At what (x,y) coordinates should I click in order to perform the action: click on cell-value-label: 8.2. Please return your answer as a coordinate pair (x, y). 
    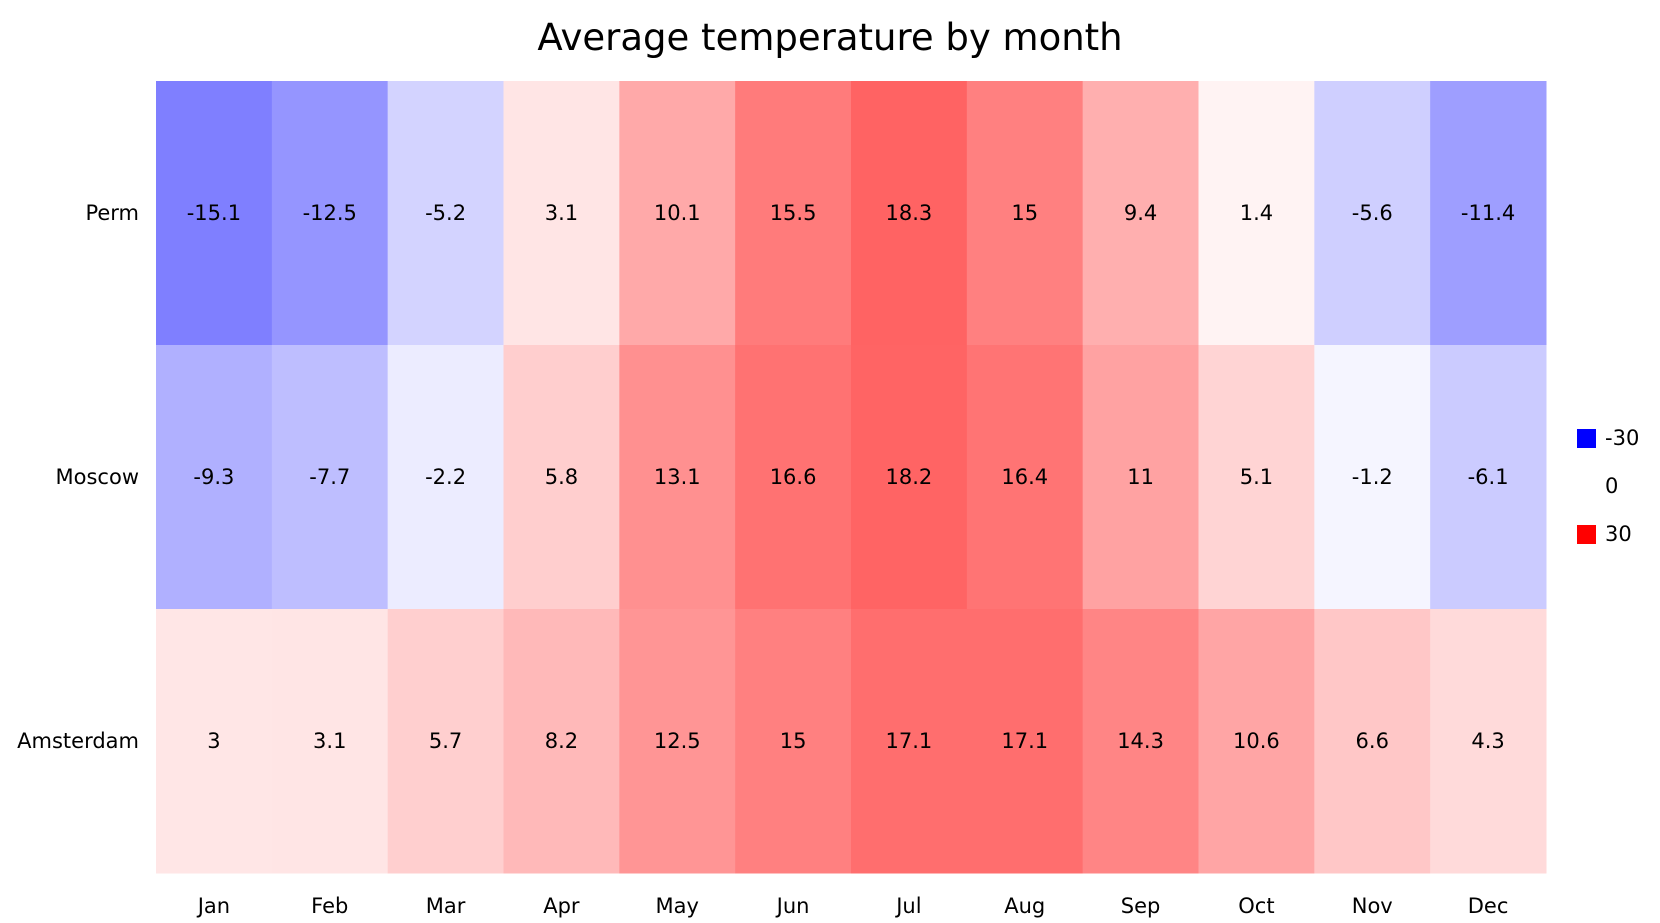
    Looking at the image, I should click on (561, 741).